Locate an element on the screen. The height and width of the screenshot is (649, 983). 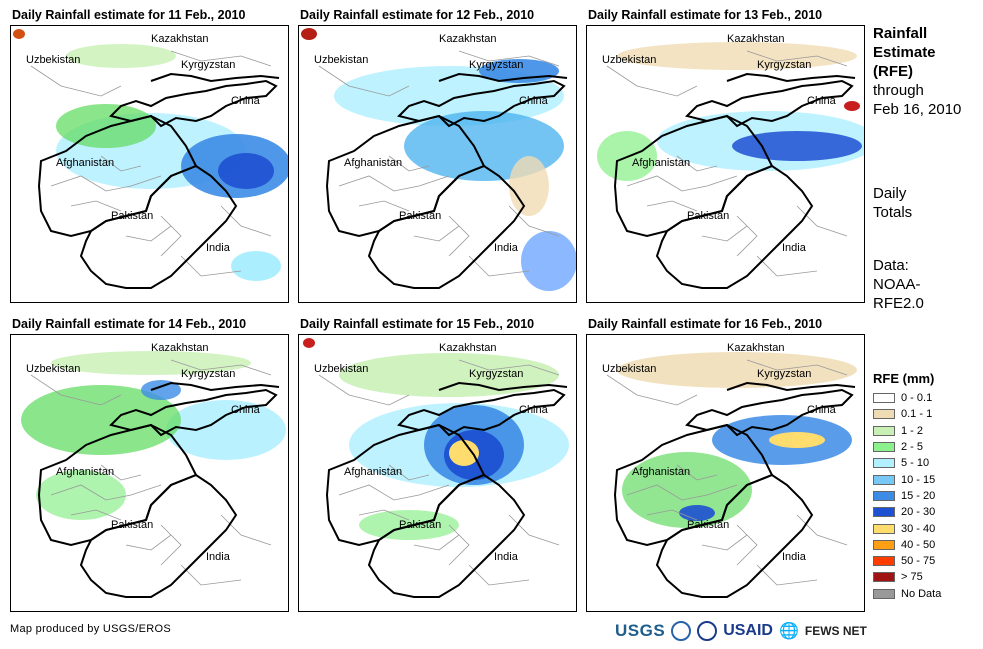
legend-item: > 75 is located at coordinates (907, 577).